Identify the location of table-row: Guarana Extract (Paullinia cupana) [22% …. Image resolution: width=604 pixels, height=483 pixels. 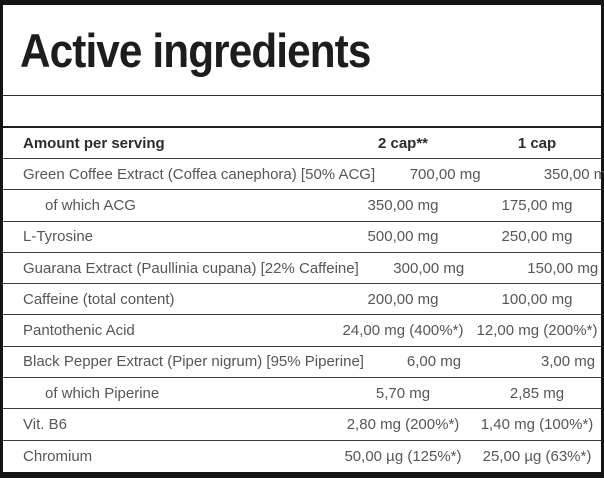
(302, 269).